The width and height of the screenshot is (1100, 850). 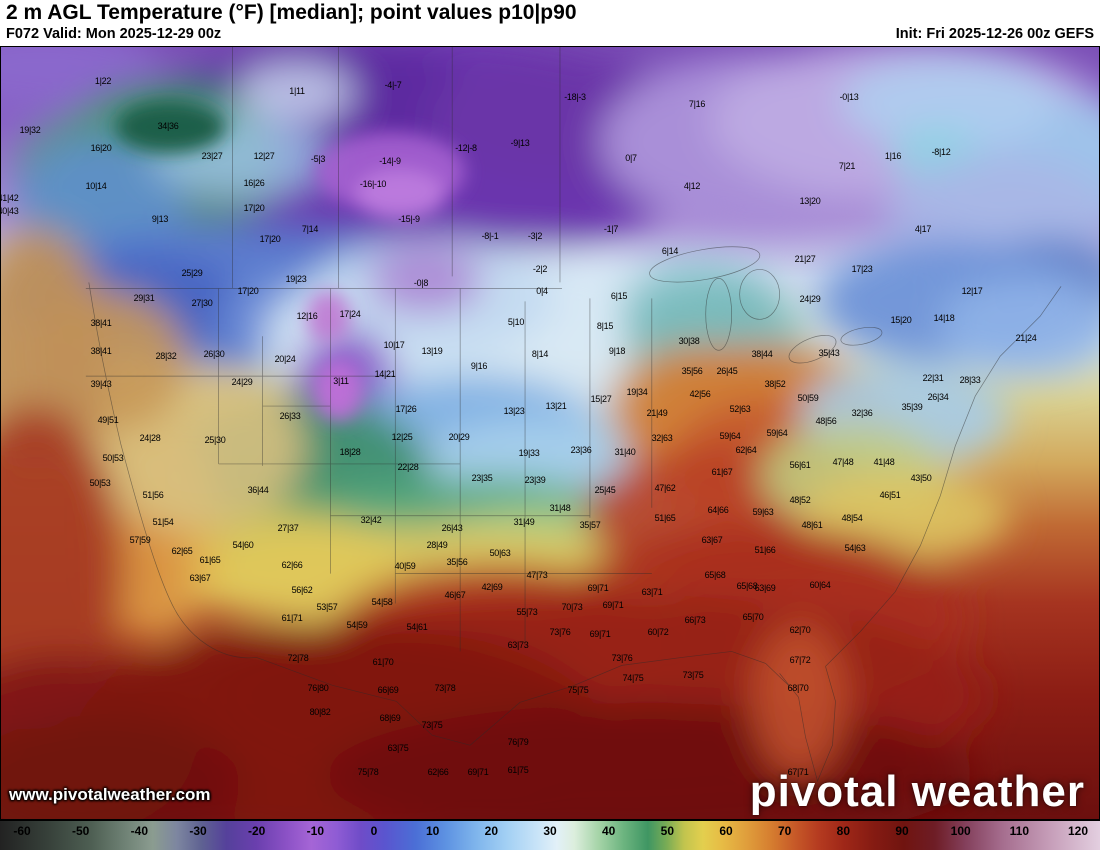 What do you see at coordinates (1078, 831) in the screenshot?
I see `colorbar-tick-label: 120` at bounding box center [1078, 831].